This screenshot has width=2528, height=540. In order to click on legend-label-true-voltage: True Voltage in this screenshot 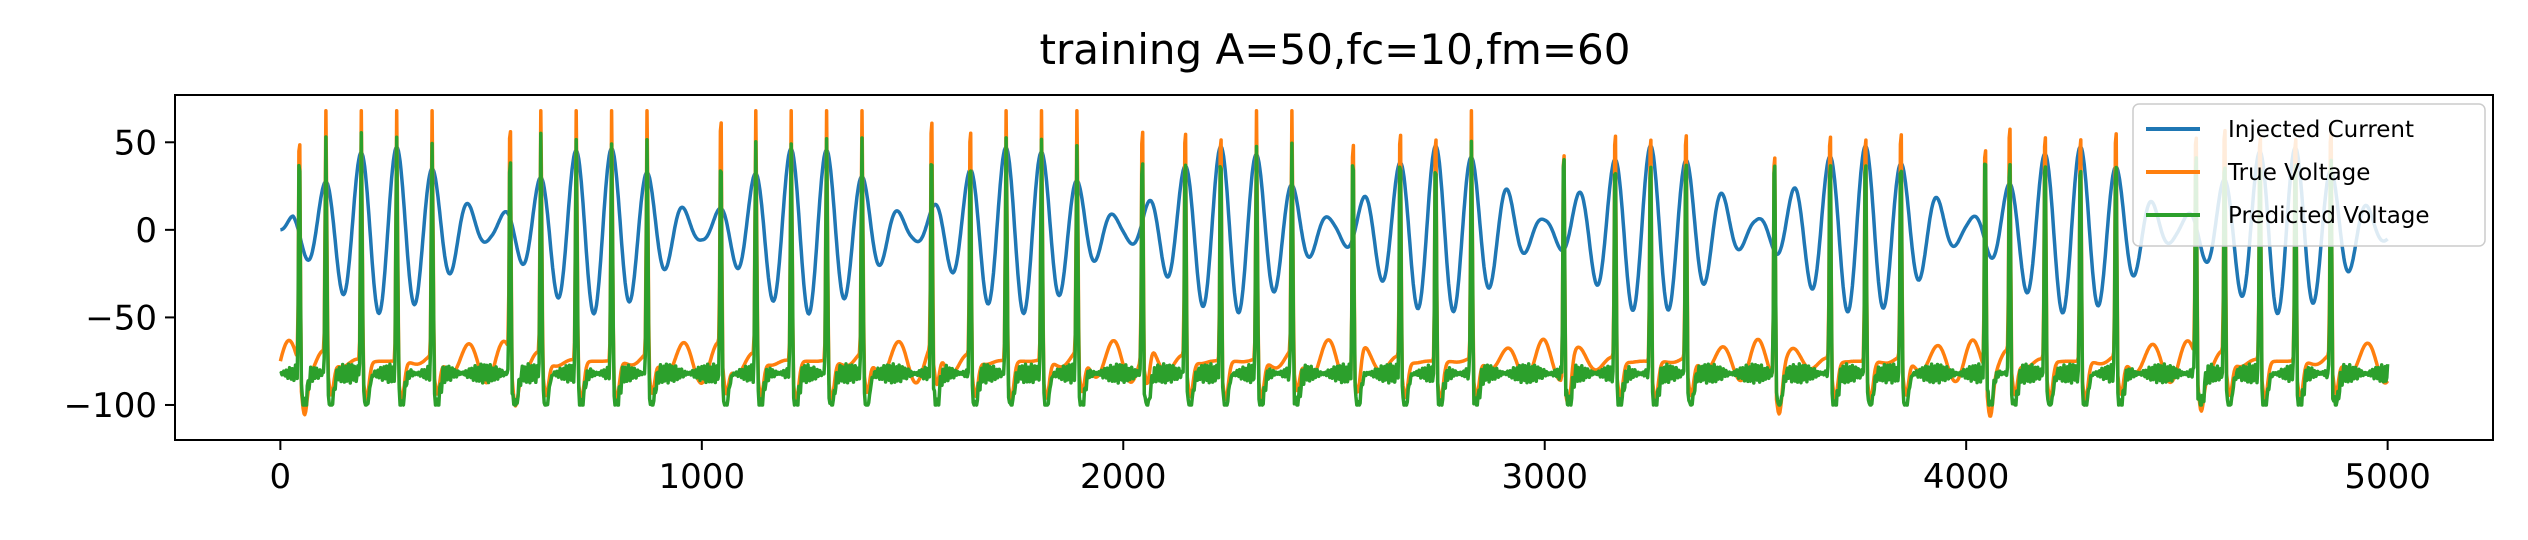, I will do `click(2298, 173)`.